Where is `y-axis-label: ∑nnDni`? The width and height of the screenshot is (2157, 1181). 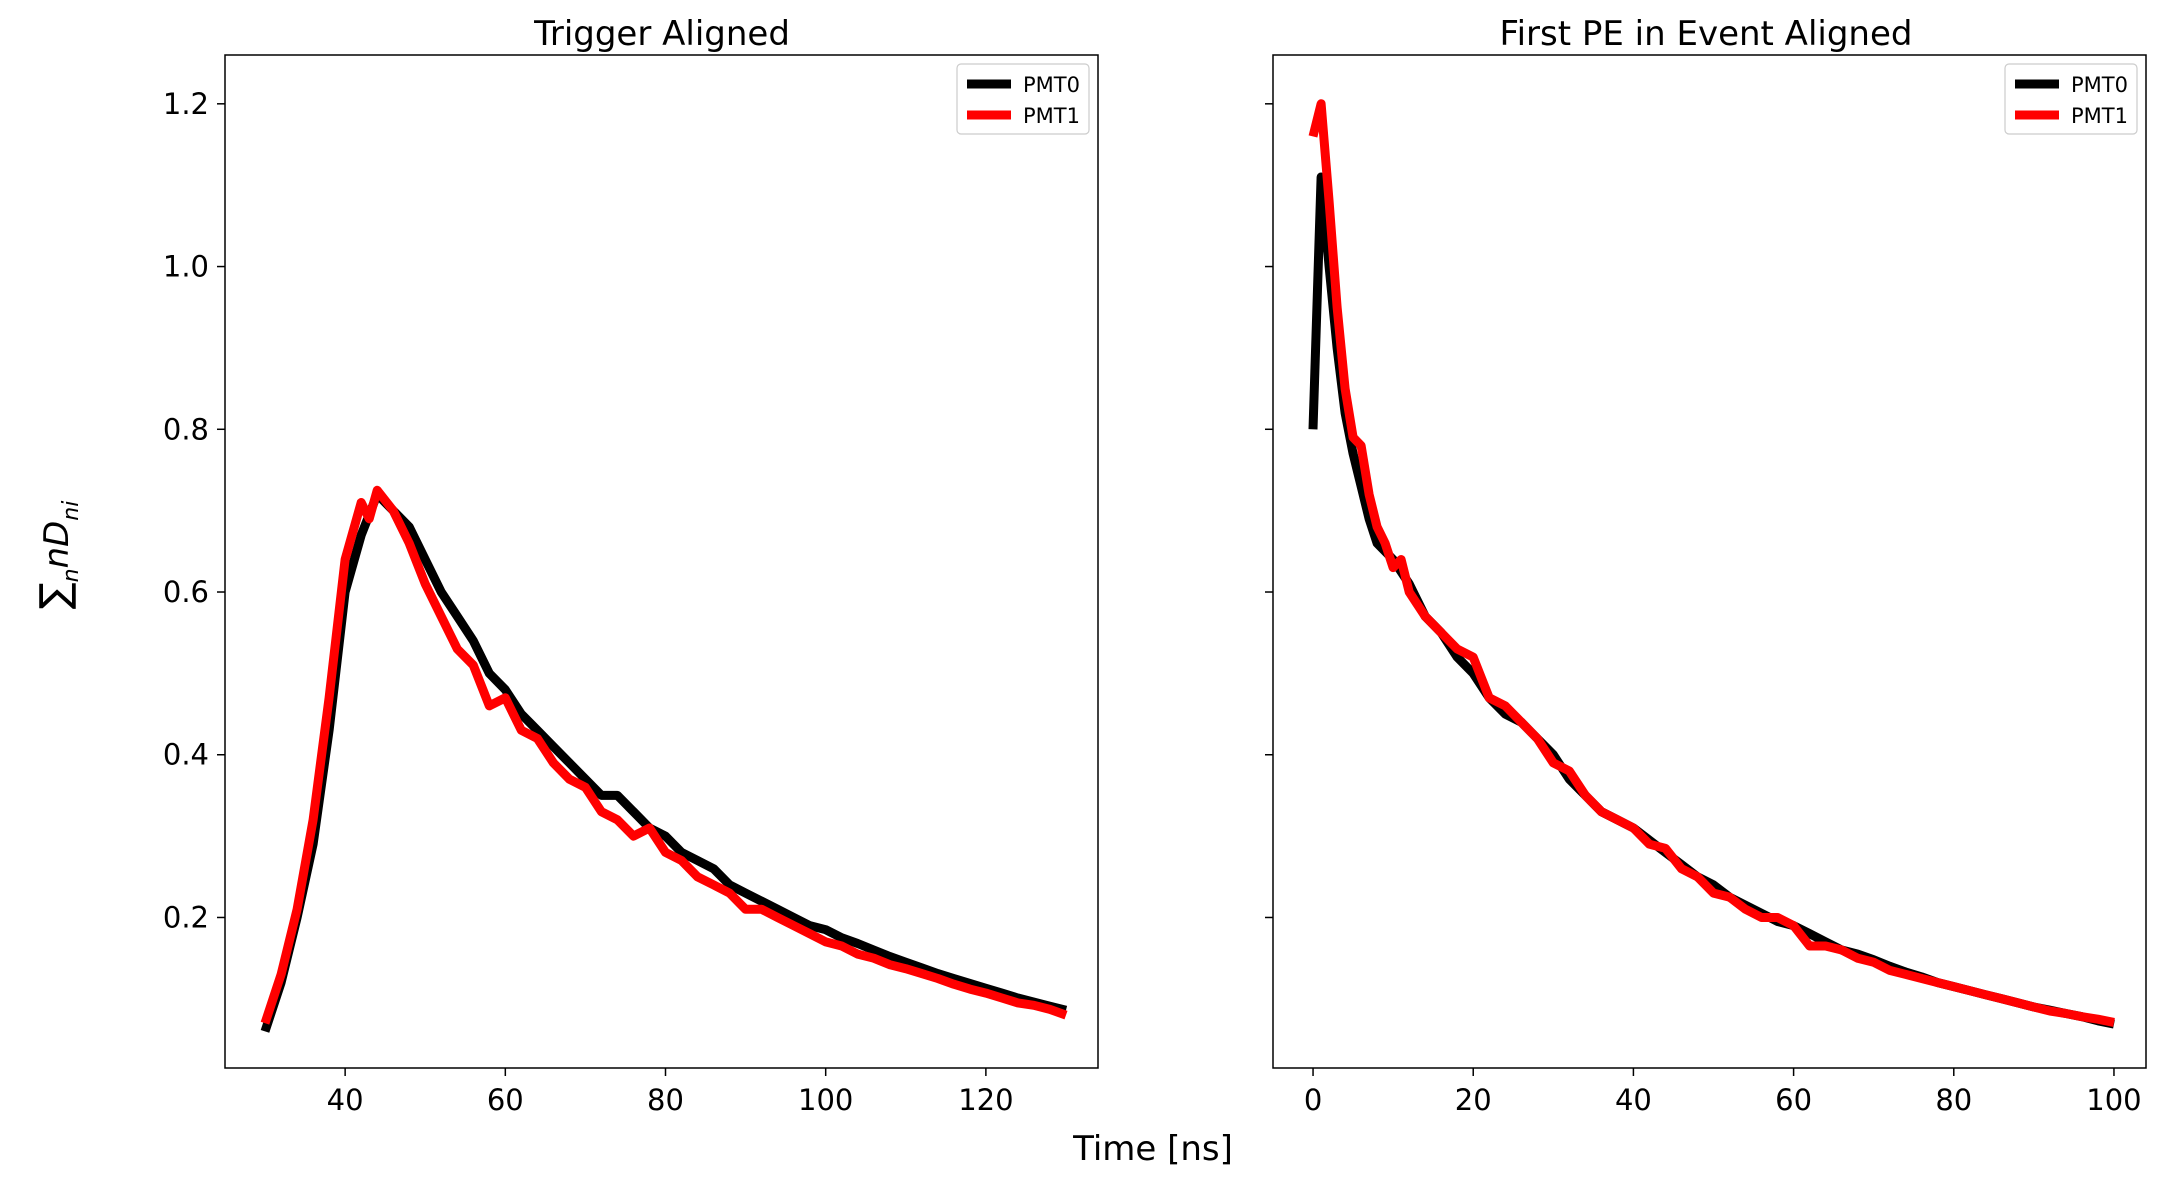 y-axis-label: ∑nnDni is located at coordinates (58, 555).